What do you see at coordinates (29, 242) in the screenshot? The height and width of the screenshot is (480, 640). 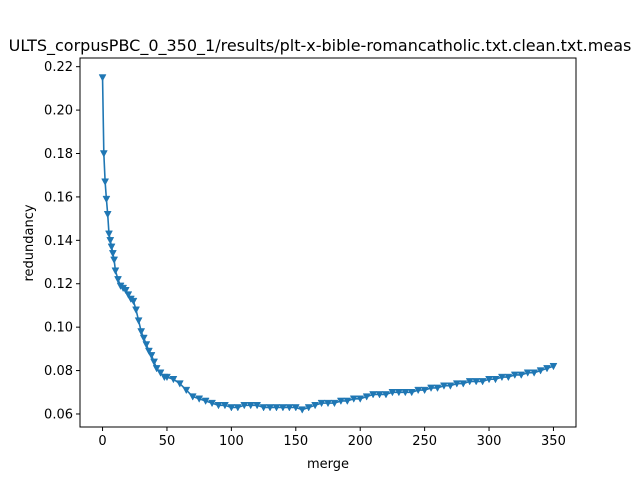 I see `y-axis-label: redundancy` at bounding box center [29, 242].